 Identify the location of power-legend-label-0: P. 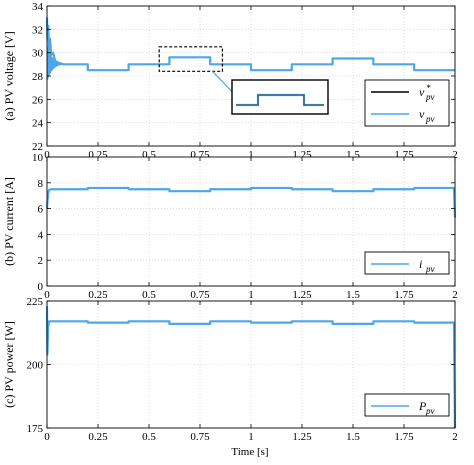
(422, 406).